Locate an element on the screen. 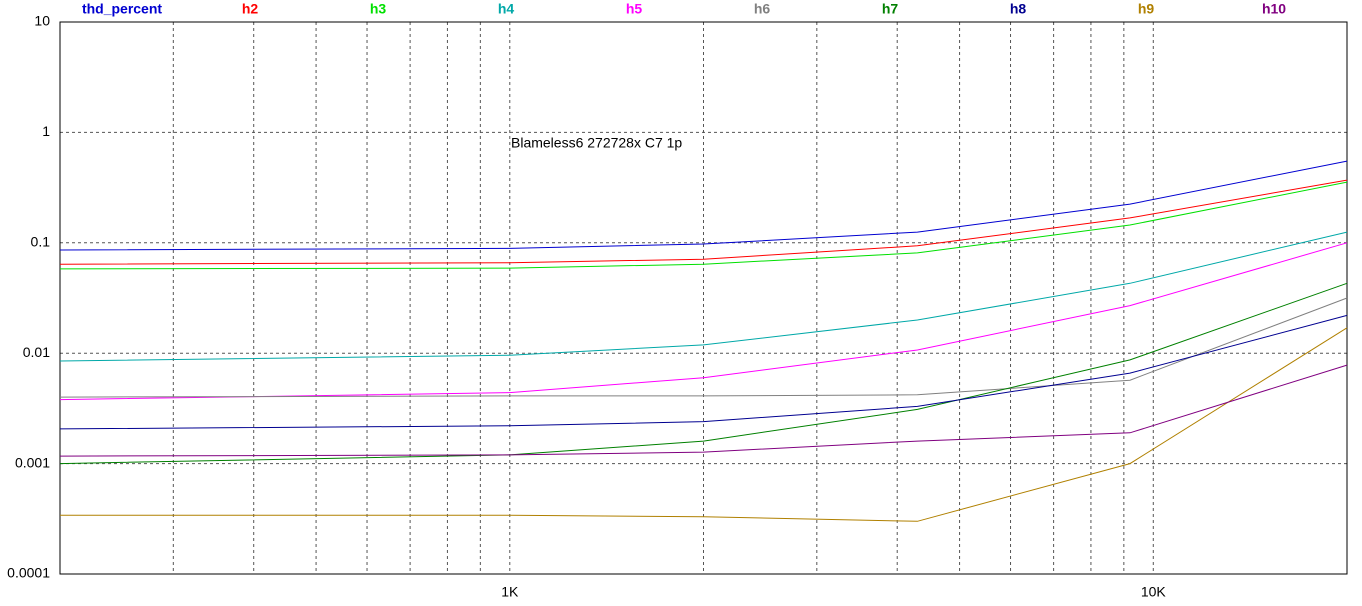 The width and height of the screenshot is (1362, 606). y-tick-label: 1 is located at coordinates (46, 131).